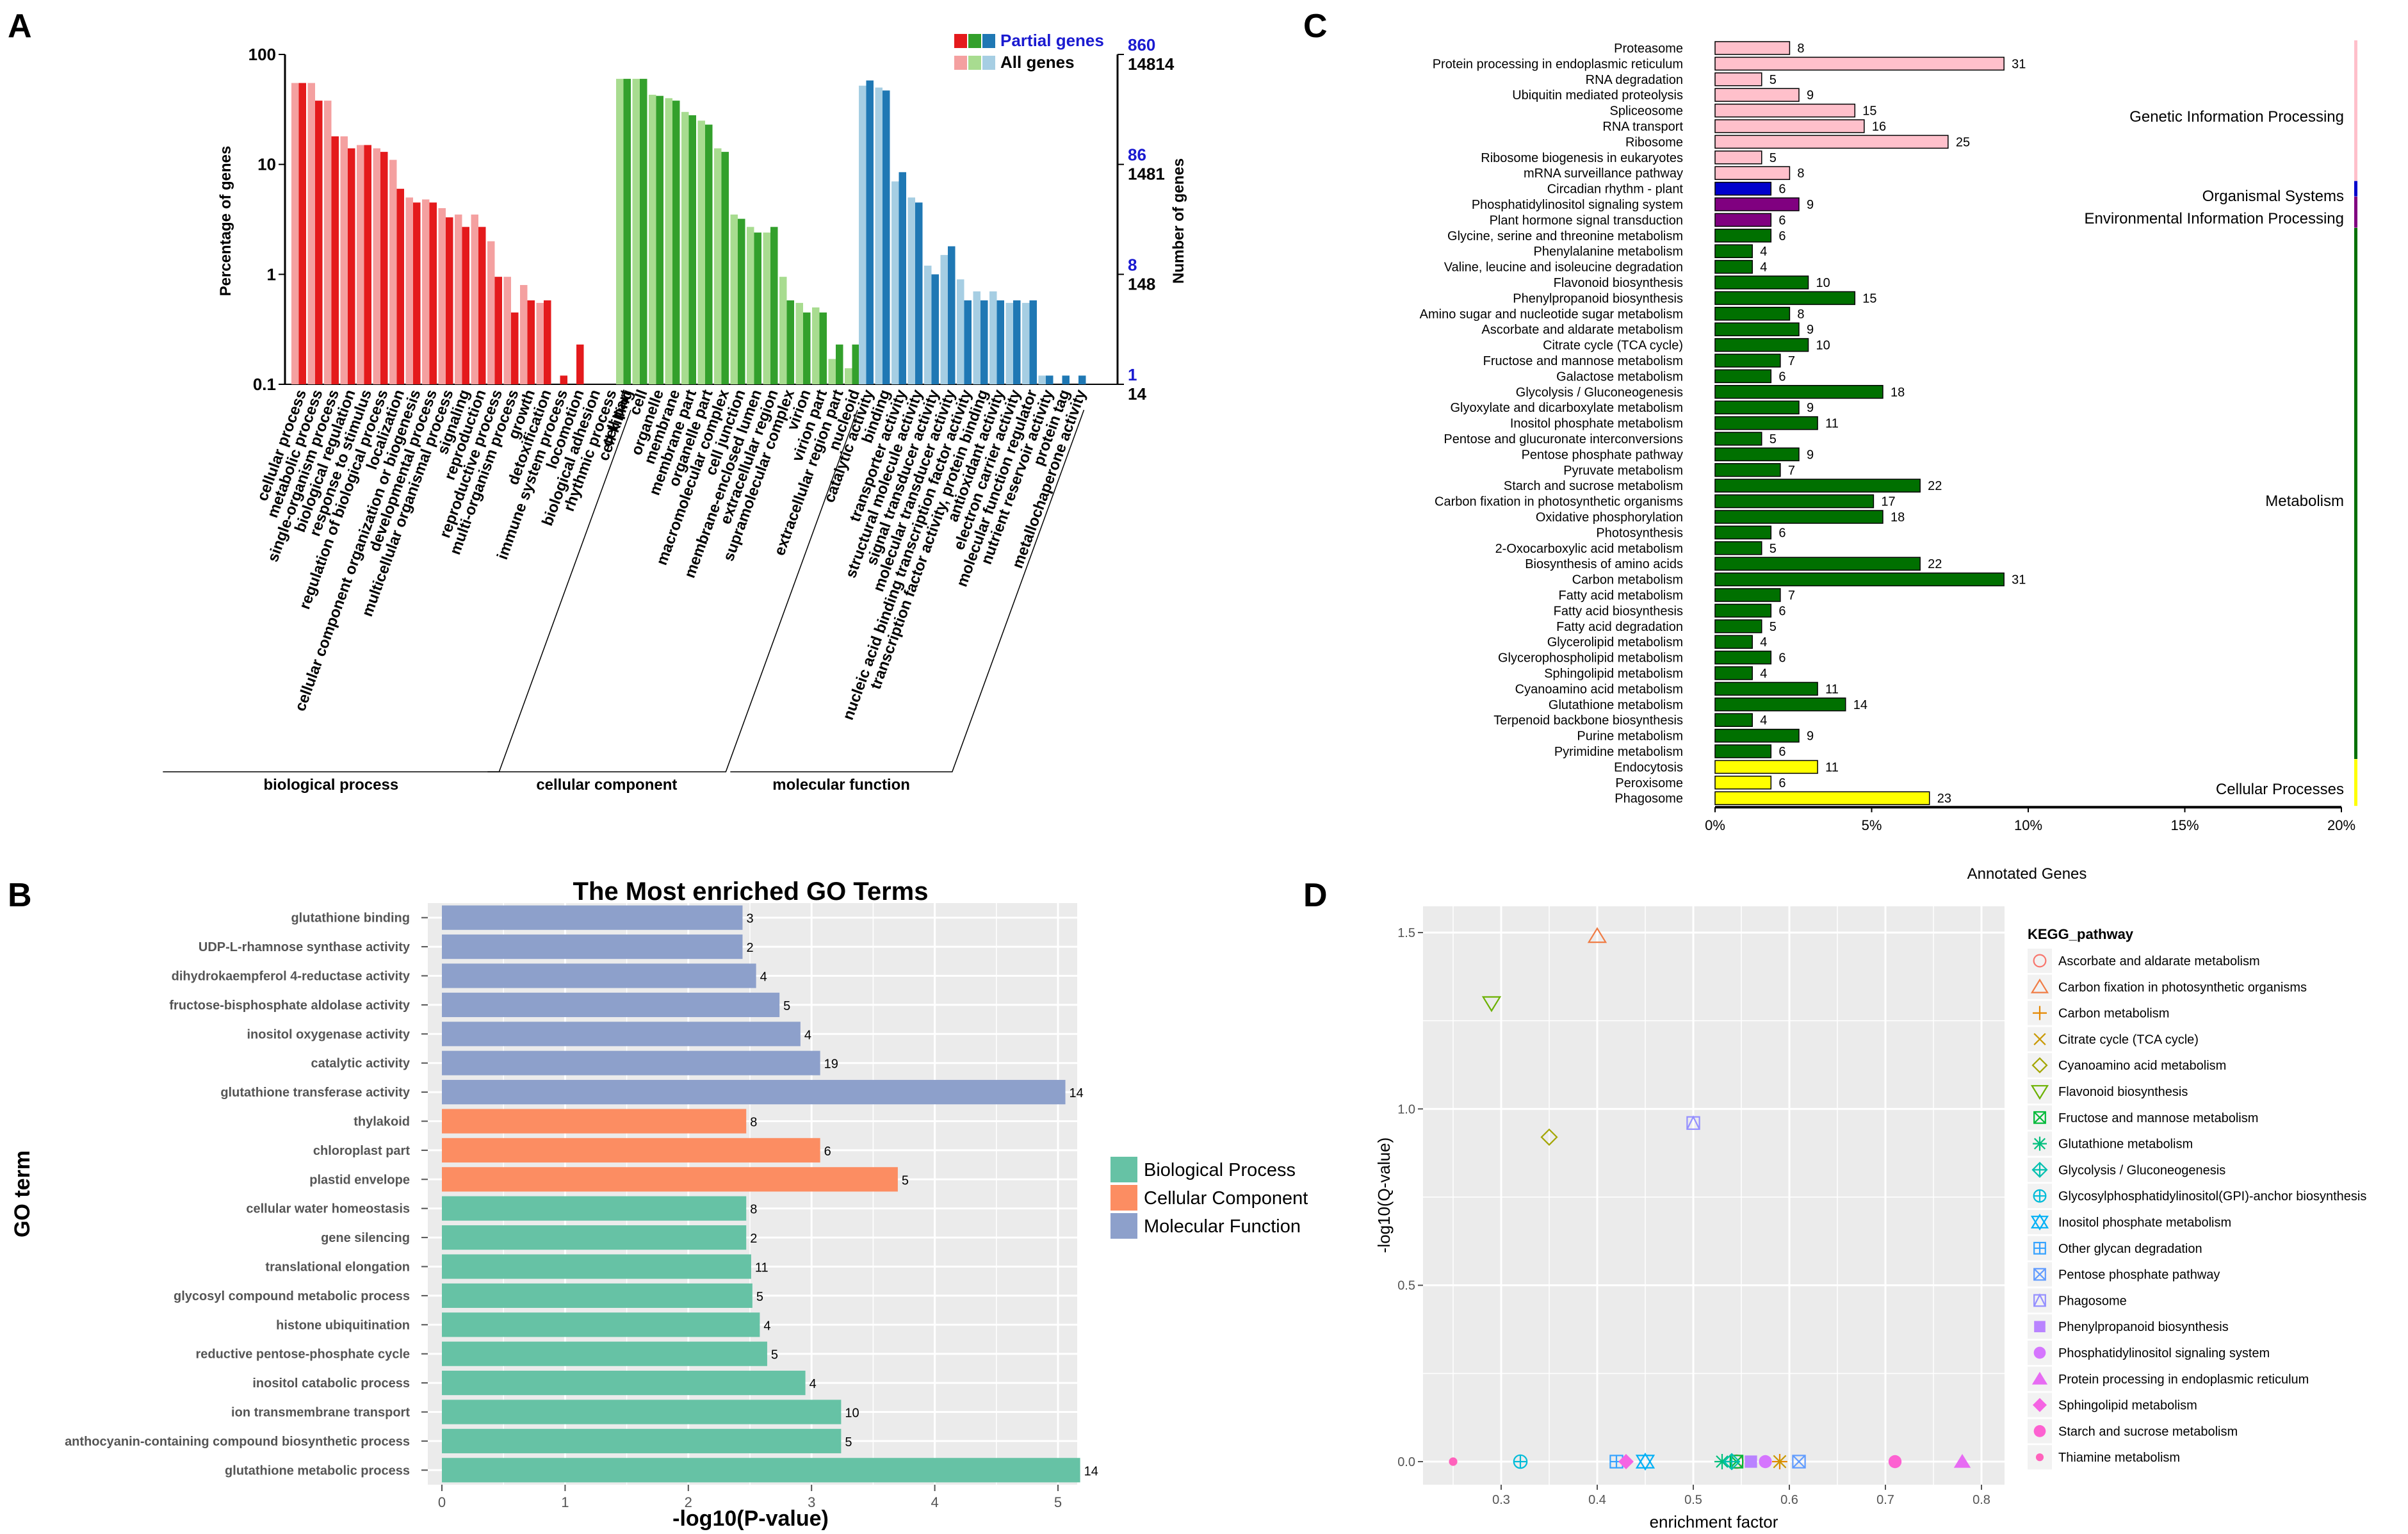  I want to click on panel-label-b: B, so click(20, 895).